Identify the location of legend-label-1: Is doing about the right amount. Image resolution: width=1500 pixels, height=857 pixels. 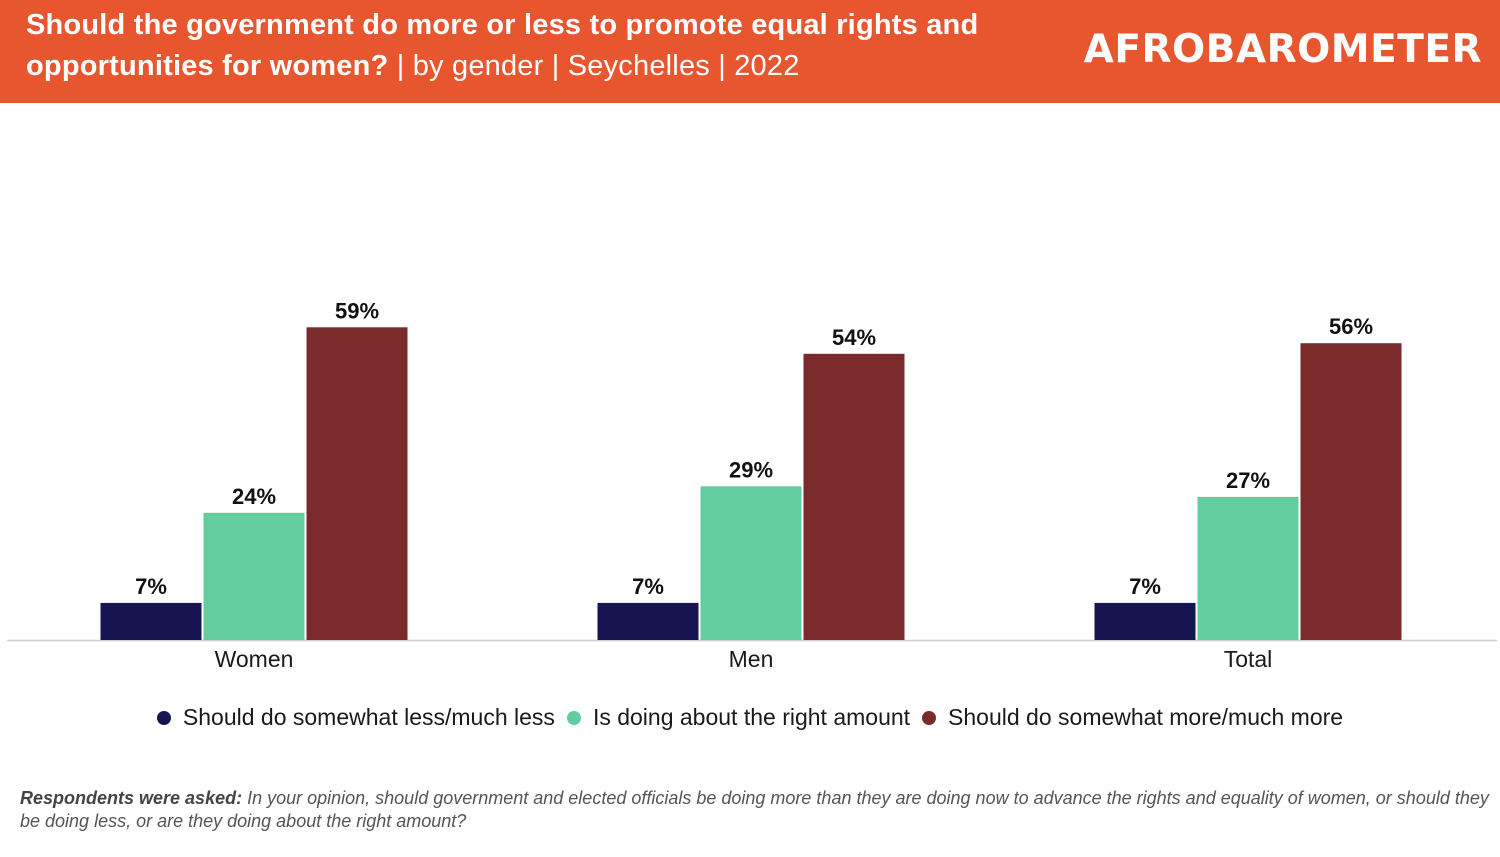
(751, 717).